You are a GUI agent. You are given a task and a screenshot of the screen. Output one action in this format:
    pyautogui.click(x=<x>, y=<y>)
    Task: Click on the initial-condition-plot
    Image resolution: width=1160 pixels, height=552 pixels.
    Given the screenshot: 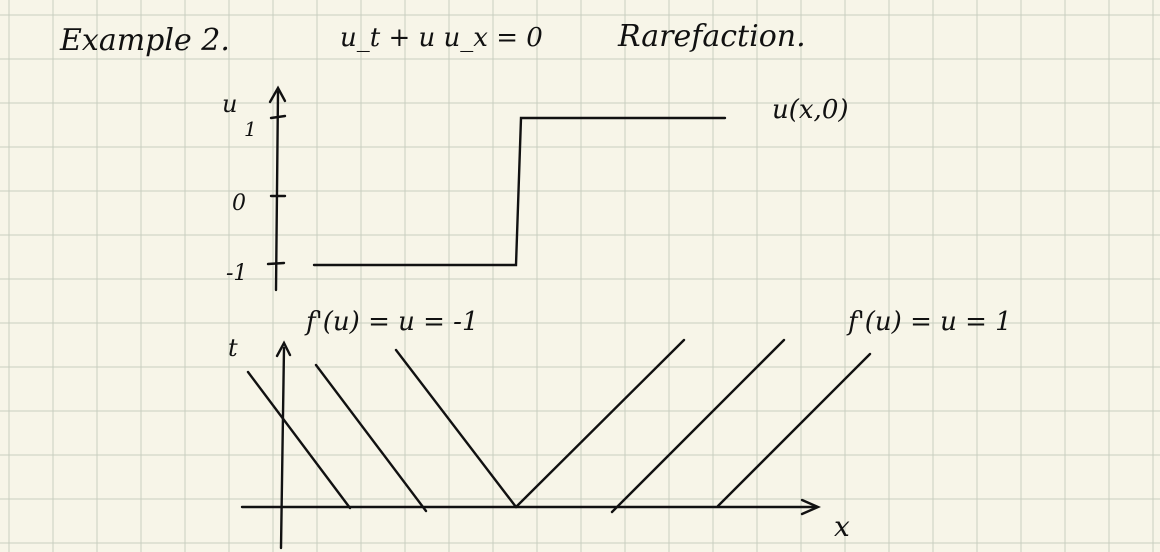 What is the action you would take?
    pyautogui.click(x=496, y=188)
    